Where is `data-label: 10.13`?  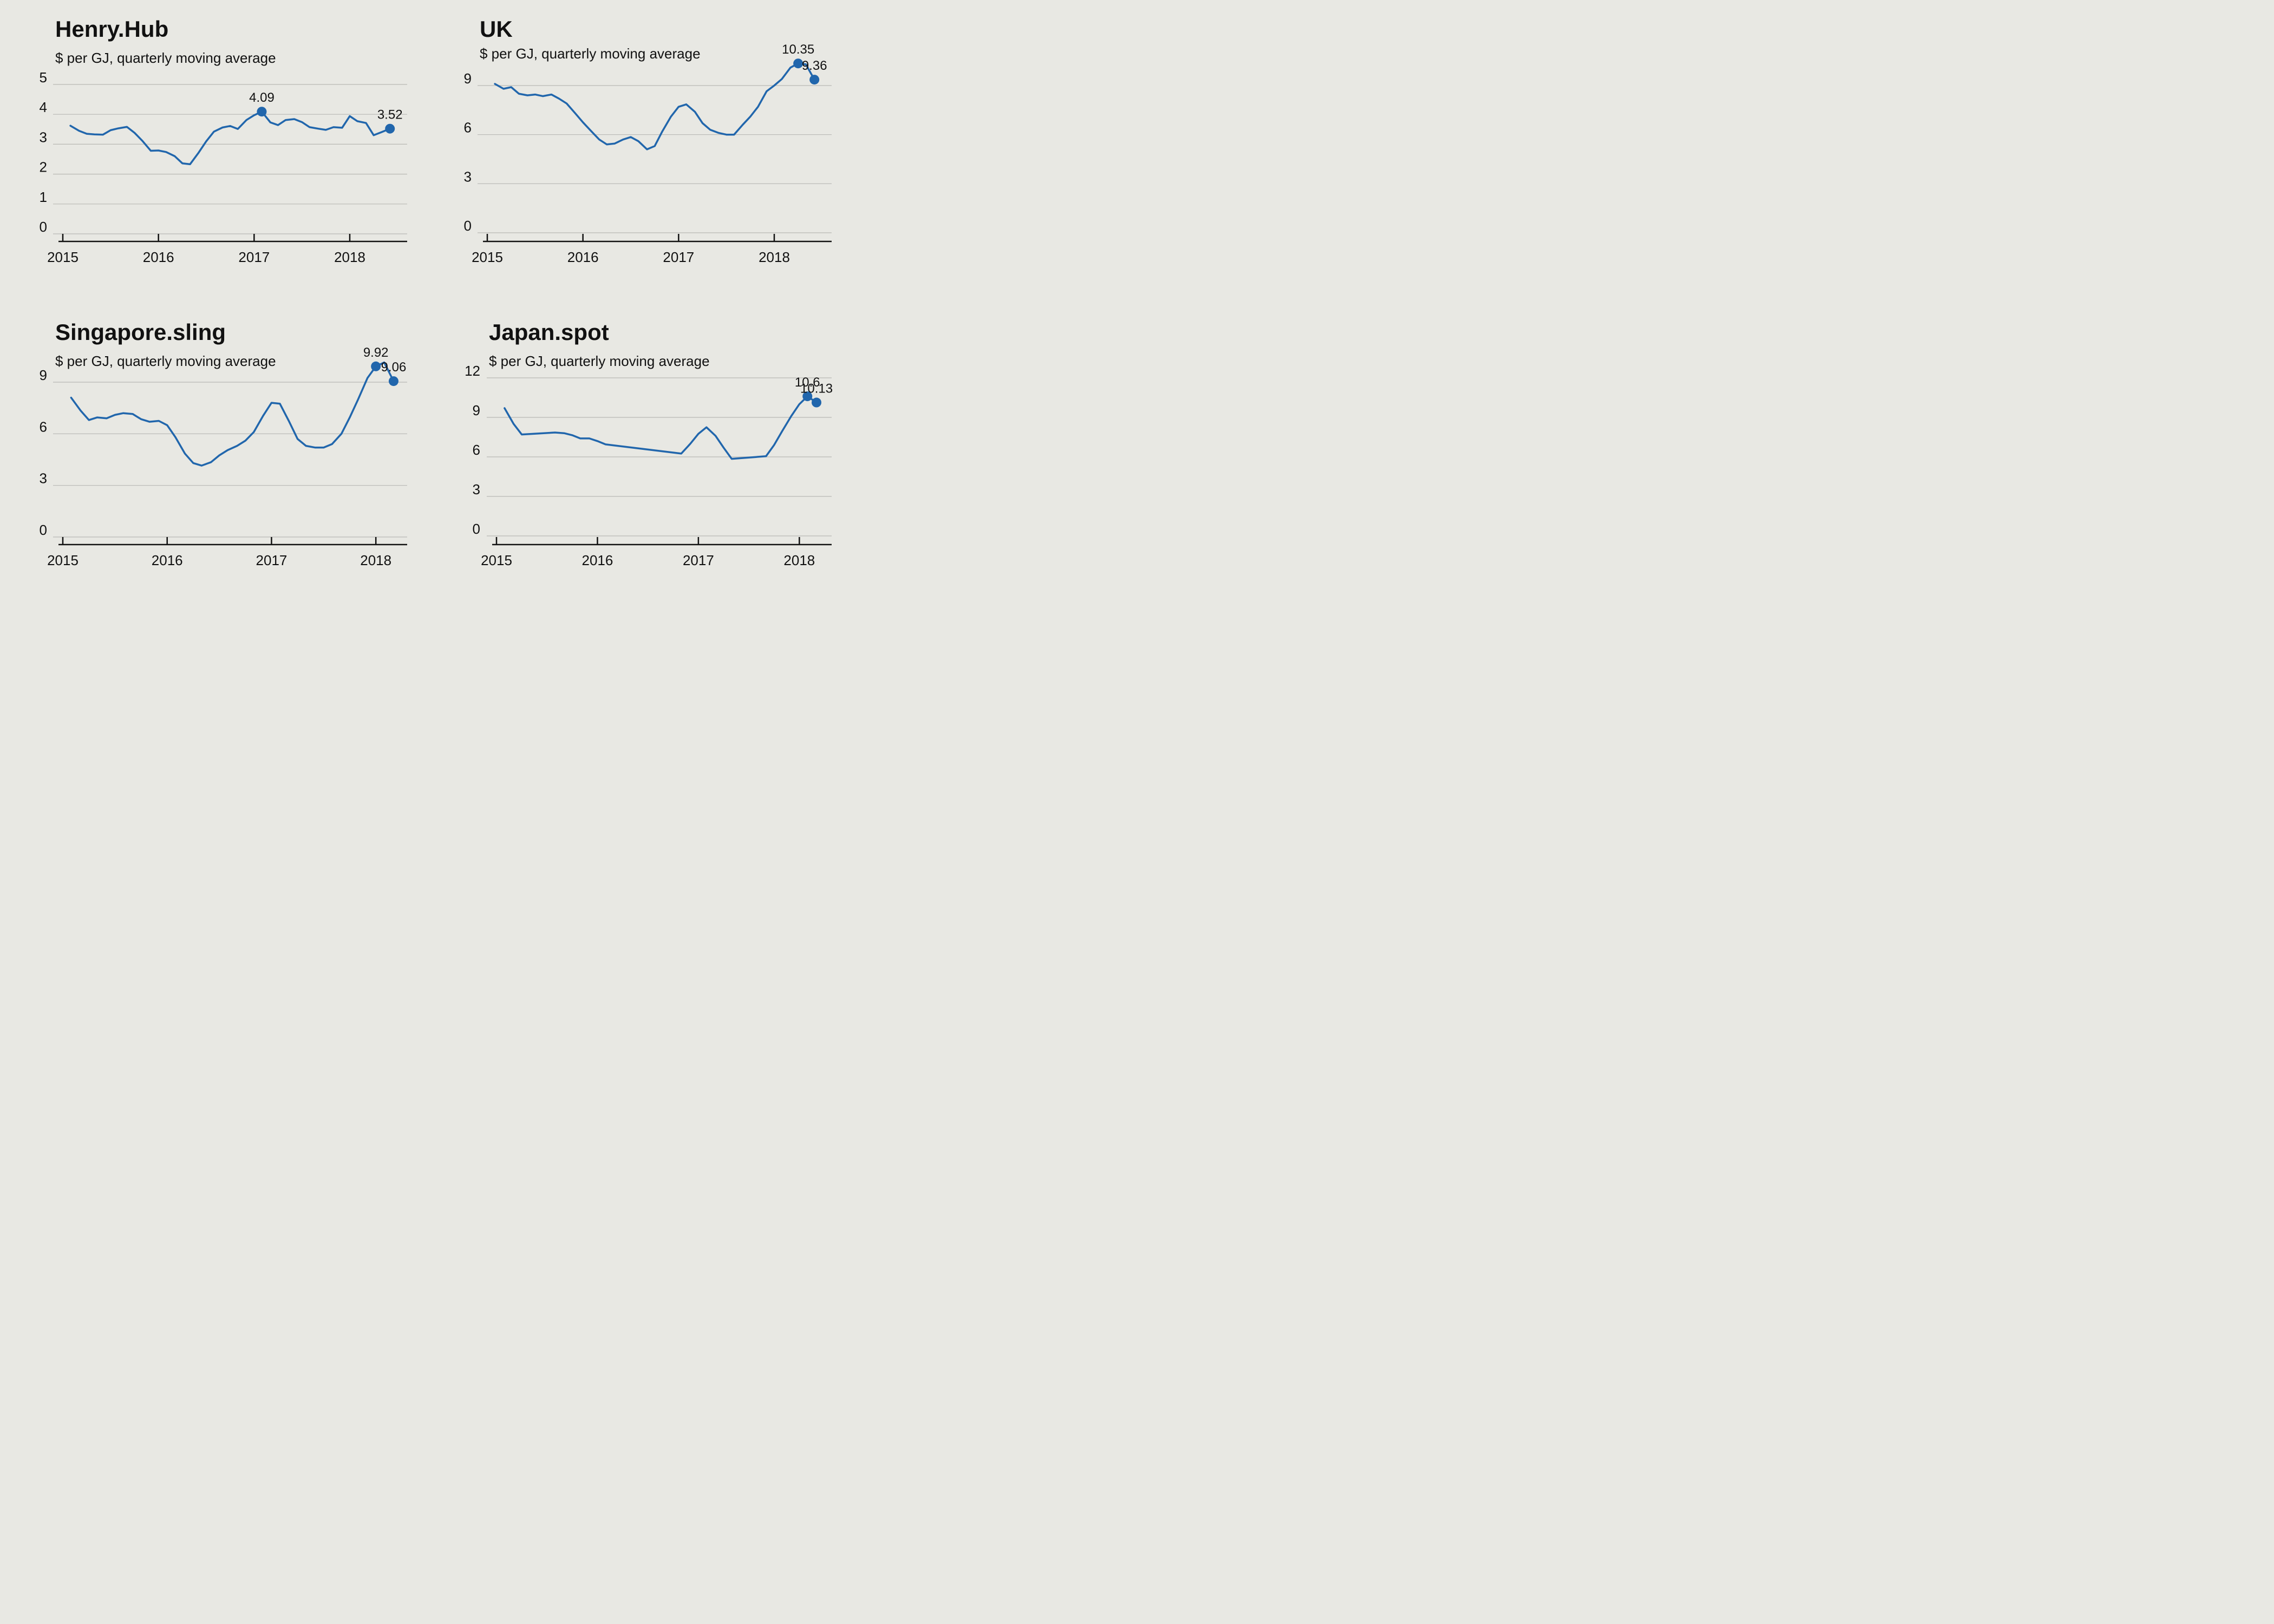
data-label: 10.13 is located at coordinates (817, 389).